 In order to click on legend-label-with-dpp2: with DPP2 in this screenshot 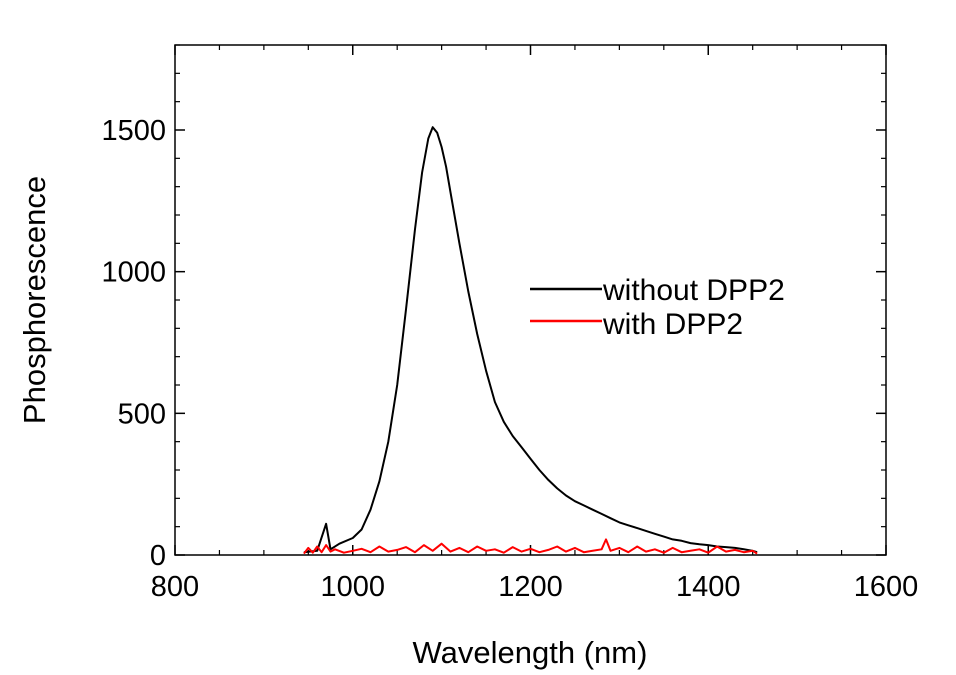, I will do `click(672, 324)`.